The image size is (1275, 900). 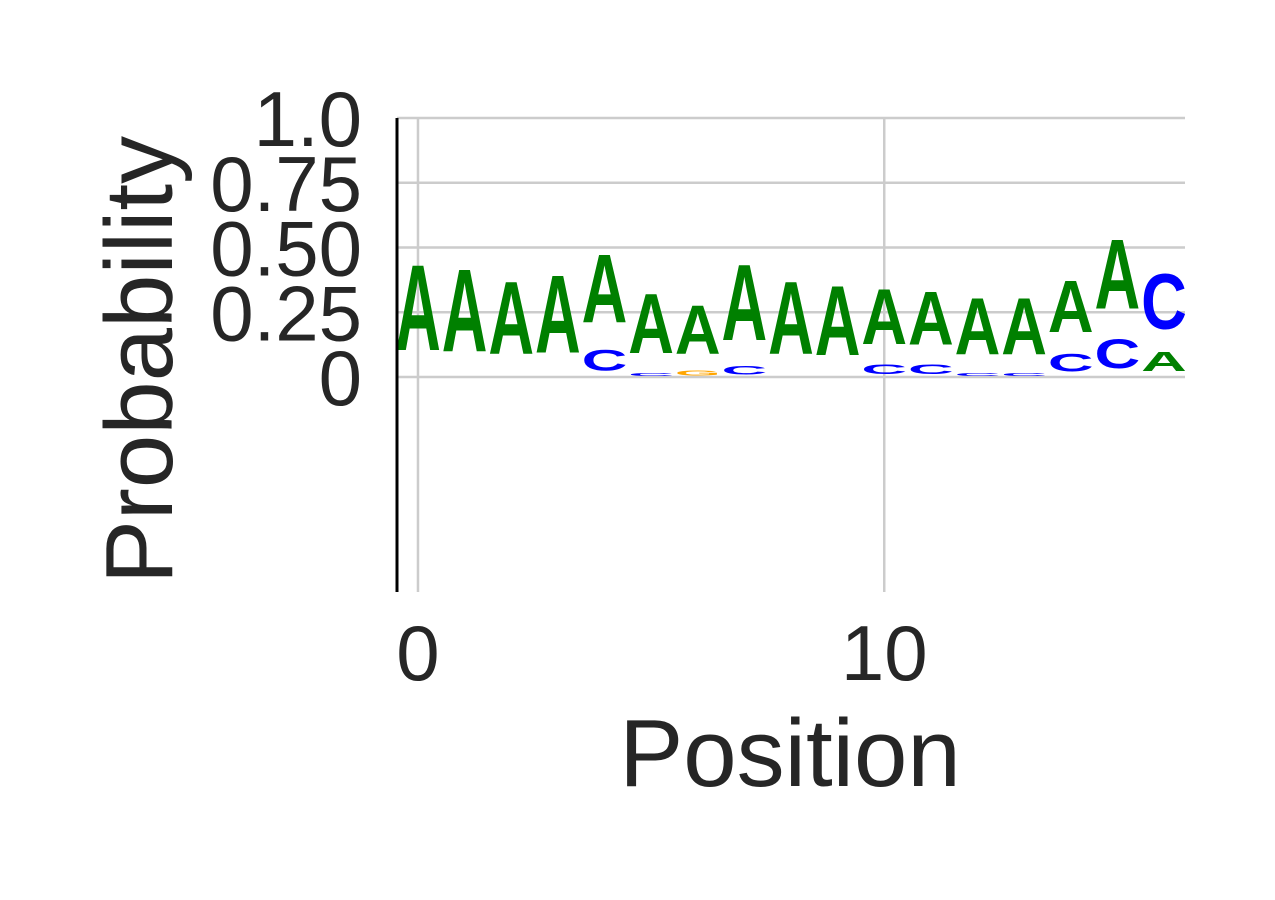 What do you see at coordinates (605, 289) in the screenshot?
I see `logo-letter-A-pos-4: A` at bounding box center [605, 289].